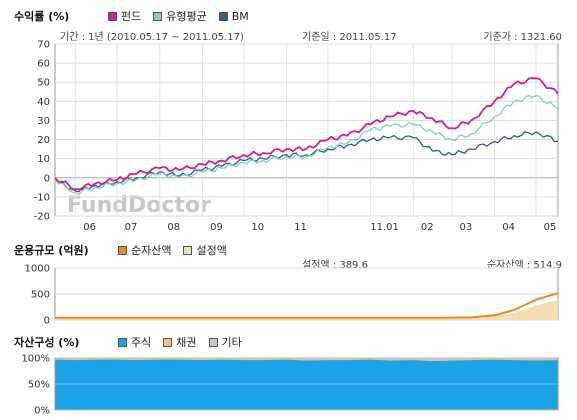  I want to click on y-tick-label: -10, so click(42, 197).